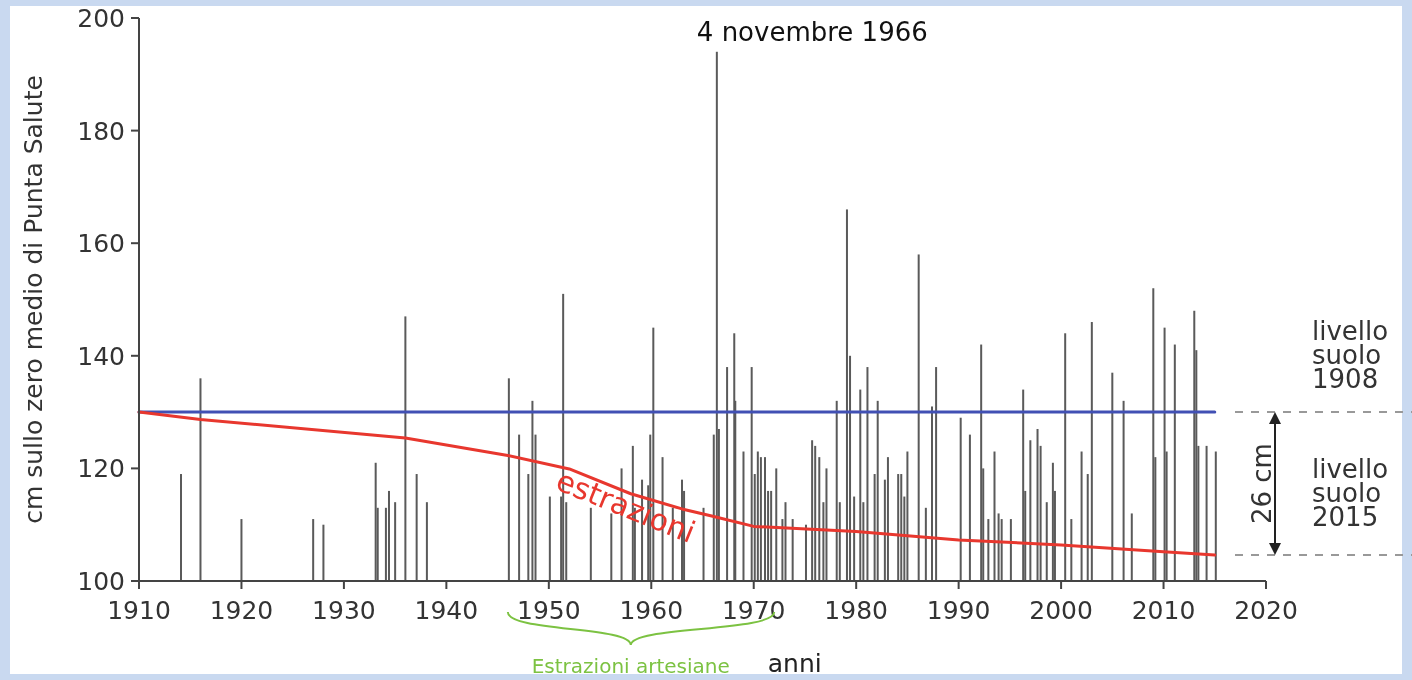 The height and width of the screenshot is (680, 1412). Describe the element at coordinates (241, 610) in the screenshot. I see `x-tick-label: 1920` at that location.